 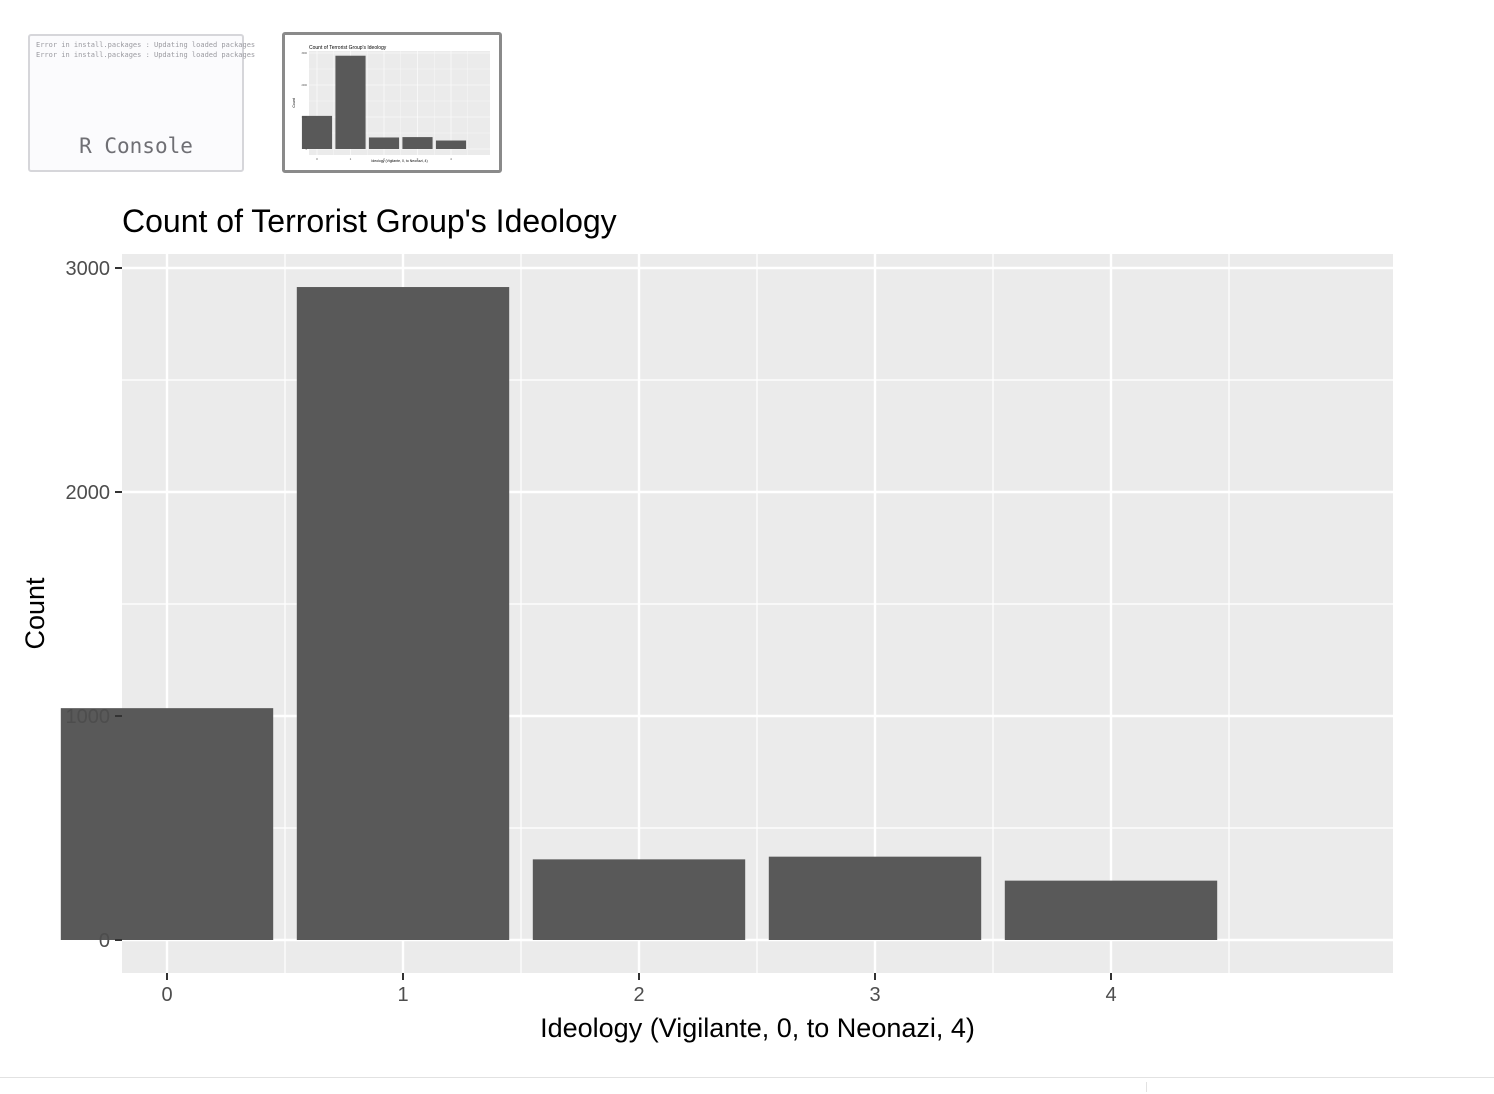 I want to click on thumbnail-y-tick-label: 3000, so click(x=304, y=53).